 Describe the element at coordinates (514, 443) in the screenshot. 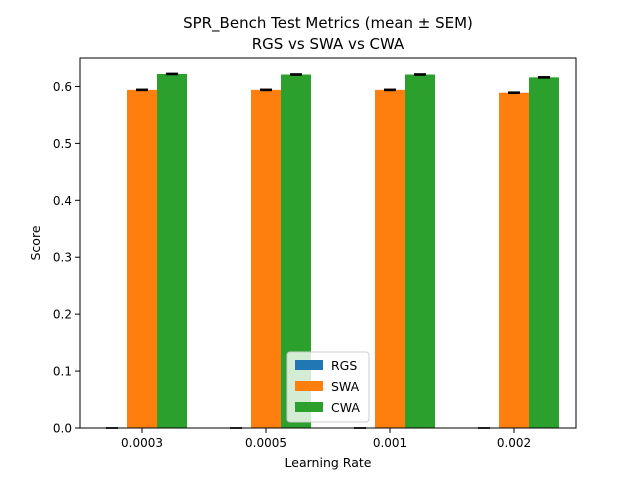

I see `x-tick-label-3: 0.002` at that location.